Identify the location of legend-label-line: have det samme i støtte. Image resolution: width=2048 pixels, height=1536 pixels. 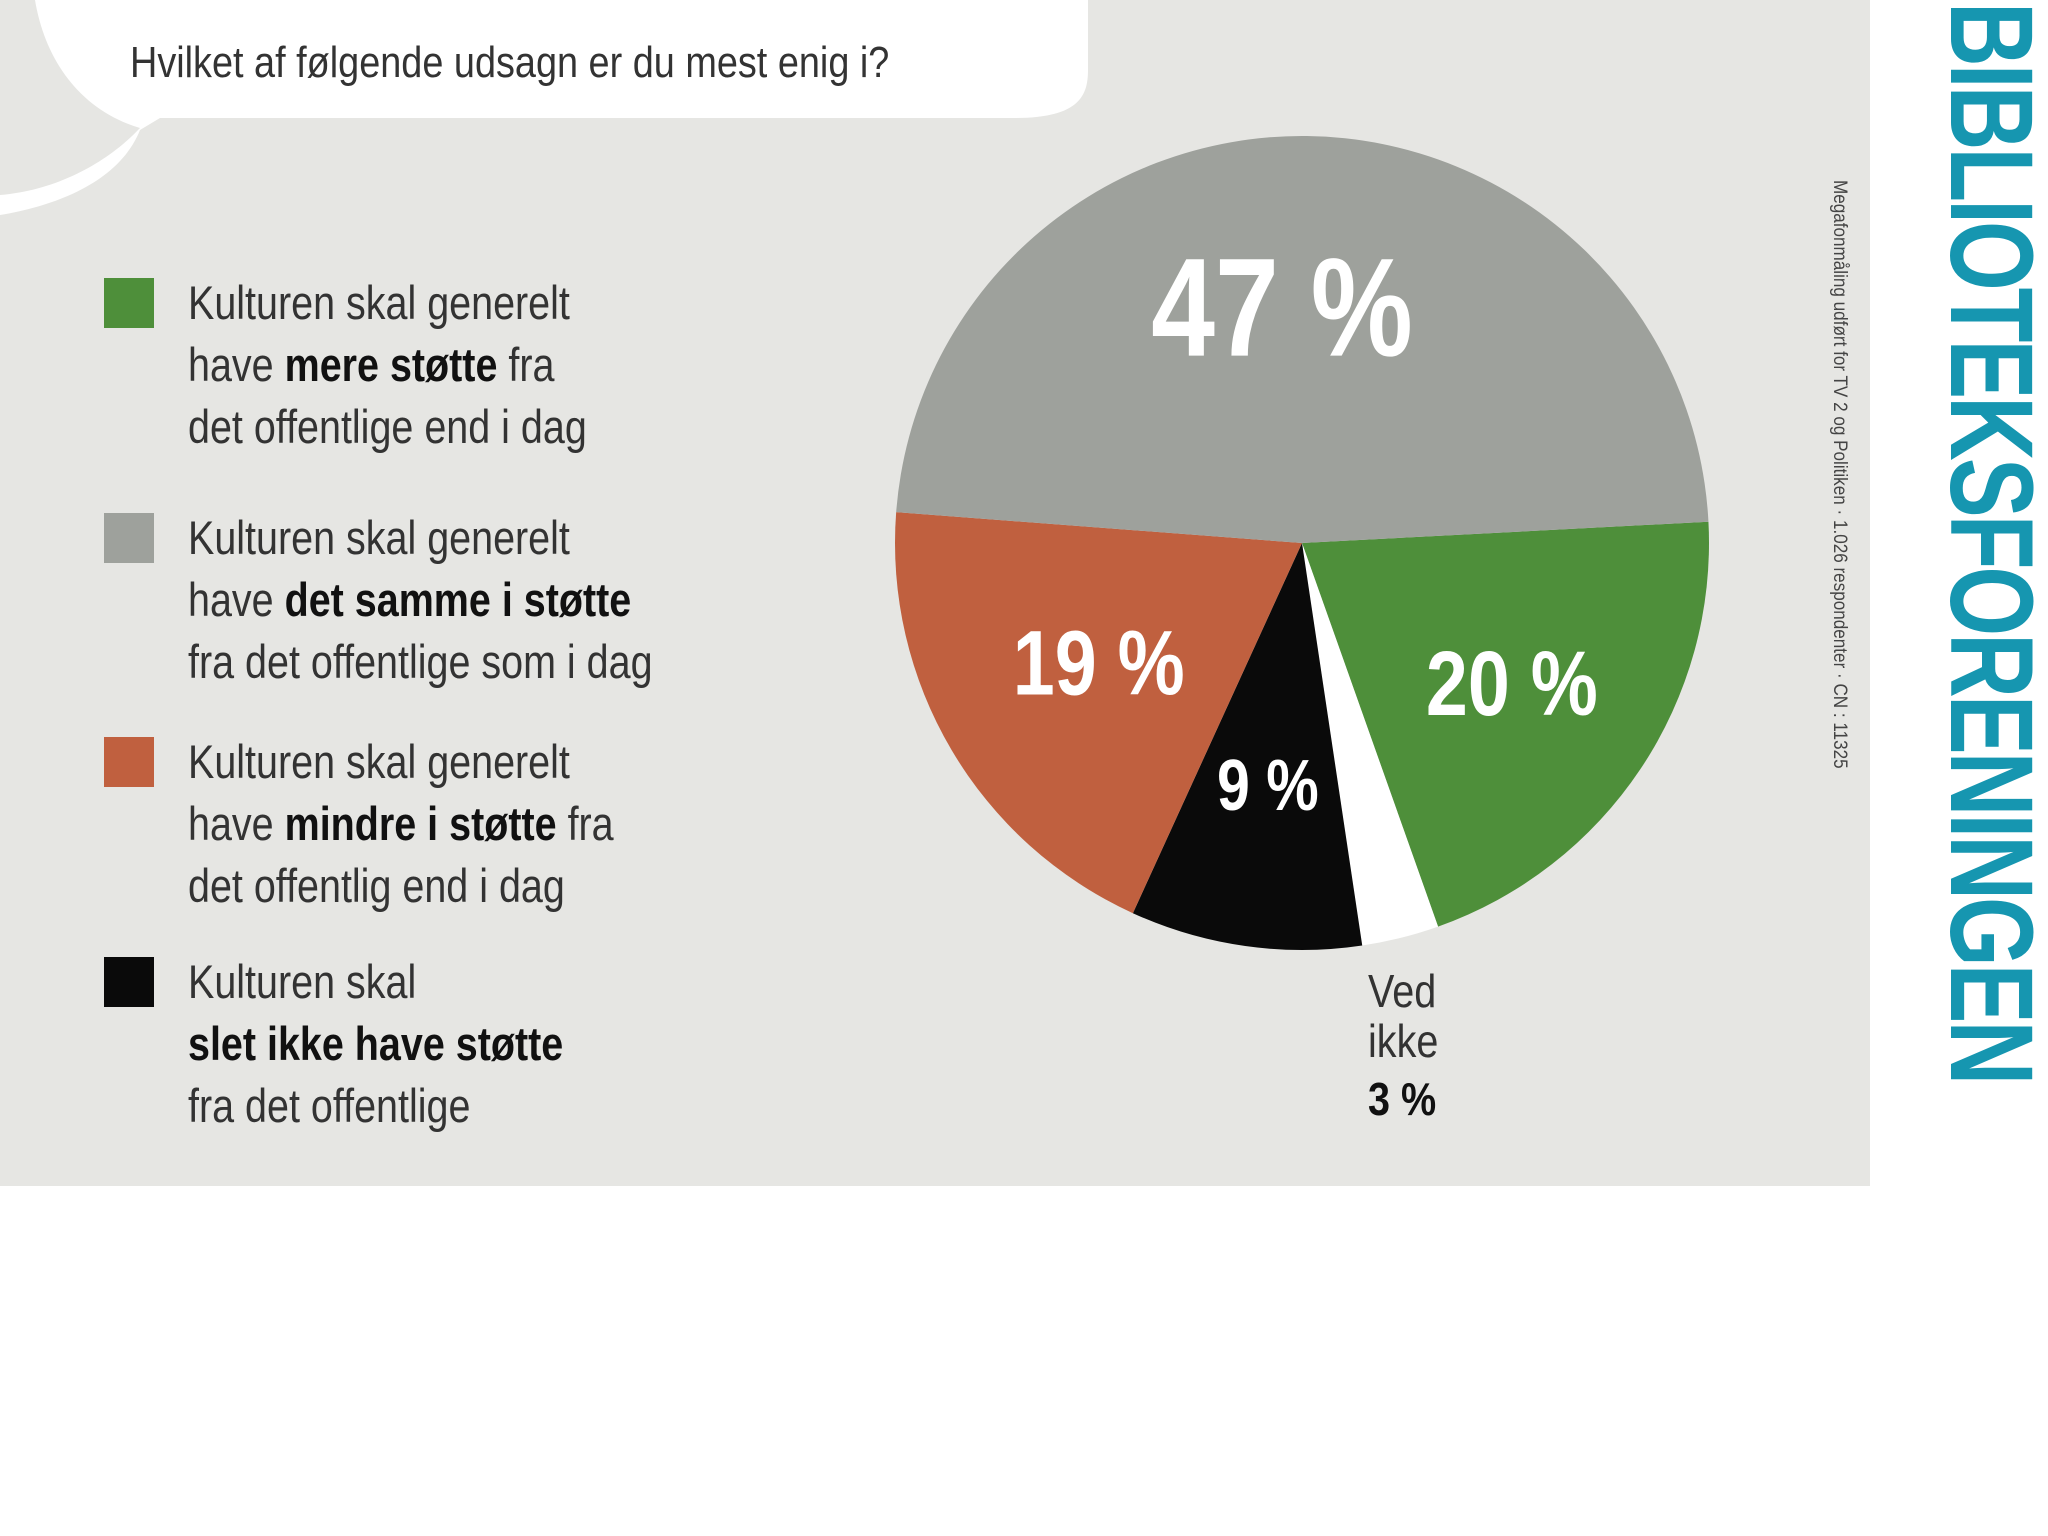
(420, 600).